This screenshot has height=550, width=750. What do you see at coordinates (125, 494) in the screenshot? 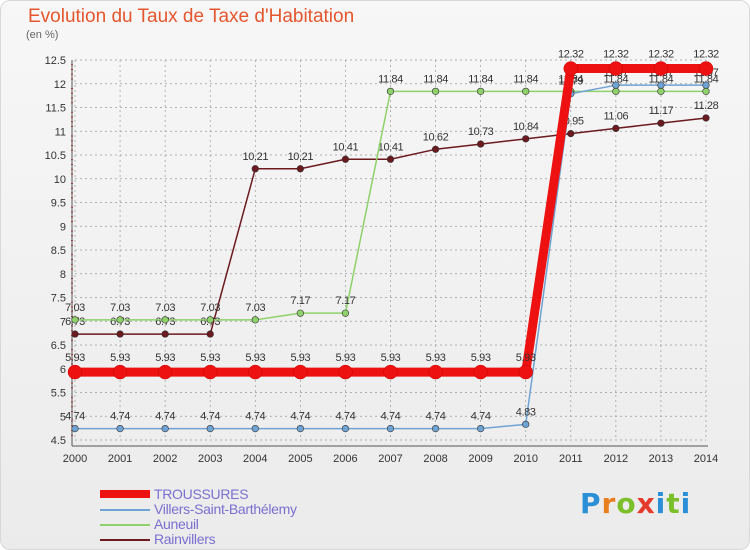
I see `legend-swatch-troussures` at bounding box center [125, 494].